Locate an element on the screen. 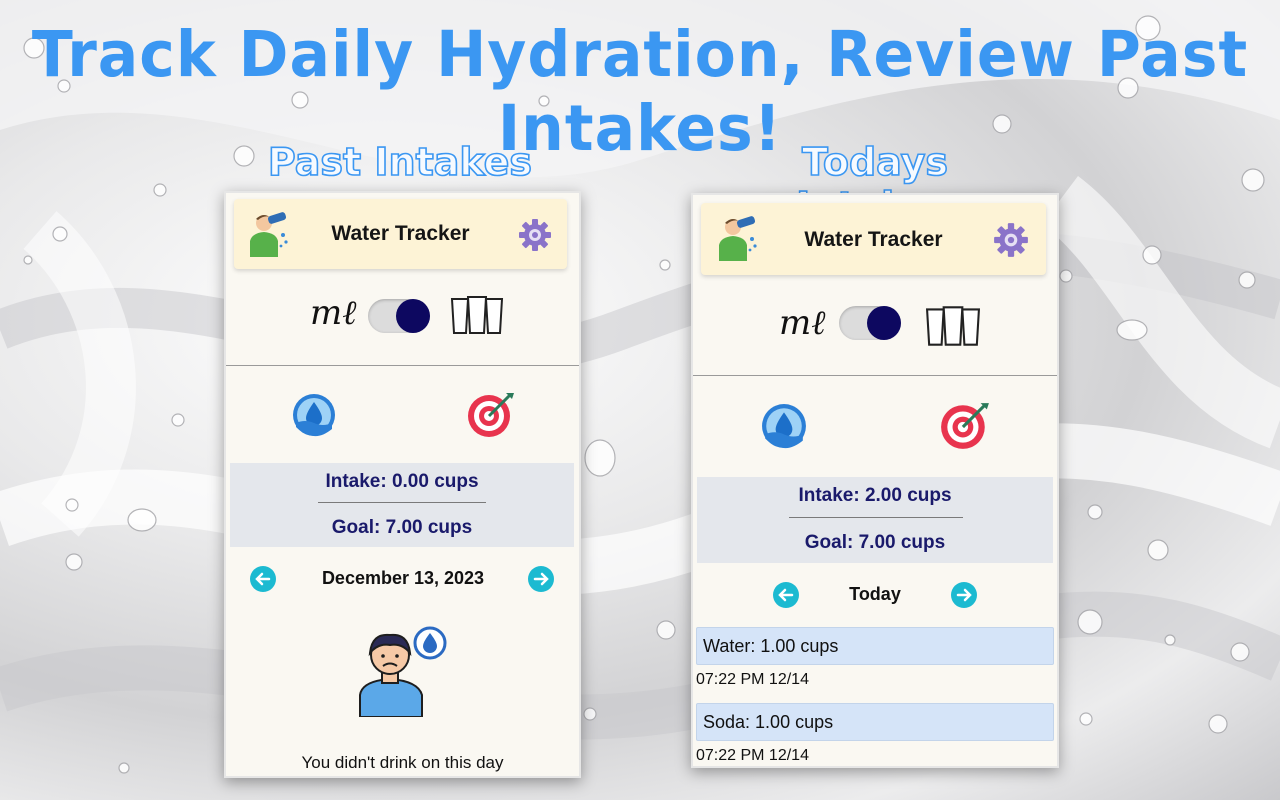 This screenshot has width=1280, height=800. intake-summary: Intake: 0.00 cups Goal: 7.00 cups is located at coordinates (402, 505).